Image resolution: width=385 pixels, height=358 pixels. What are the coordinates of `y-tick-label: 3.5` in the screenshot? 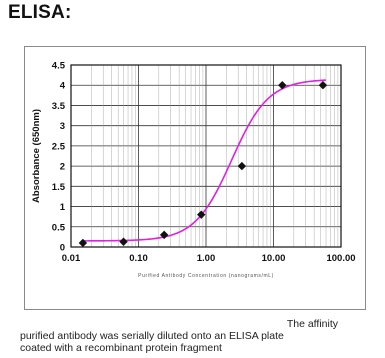 It's located at (59, 106).